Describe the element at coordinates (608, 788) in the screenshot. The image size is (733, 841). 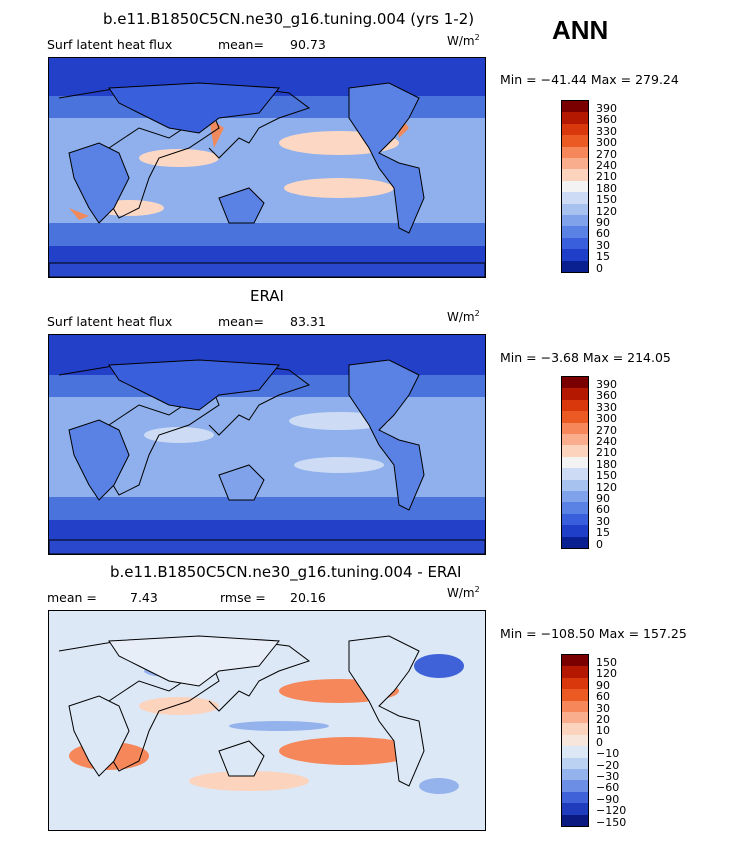
I see `colorbar-tick-label: −60` at that location.